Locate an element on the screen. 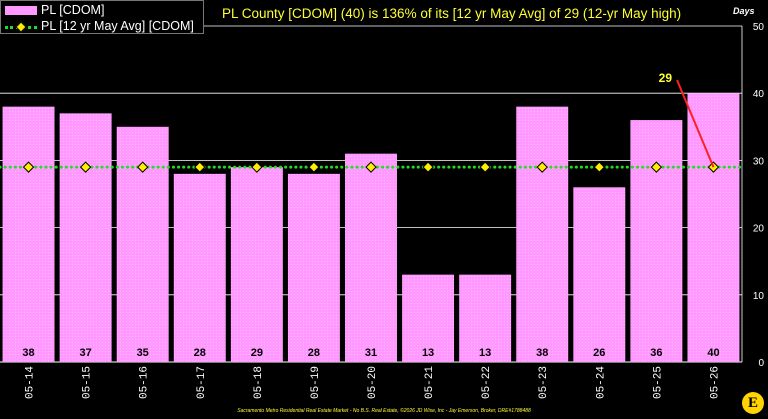  legend-swatch-bars is located at coordinates (21, 10).